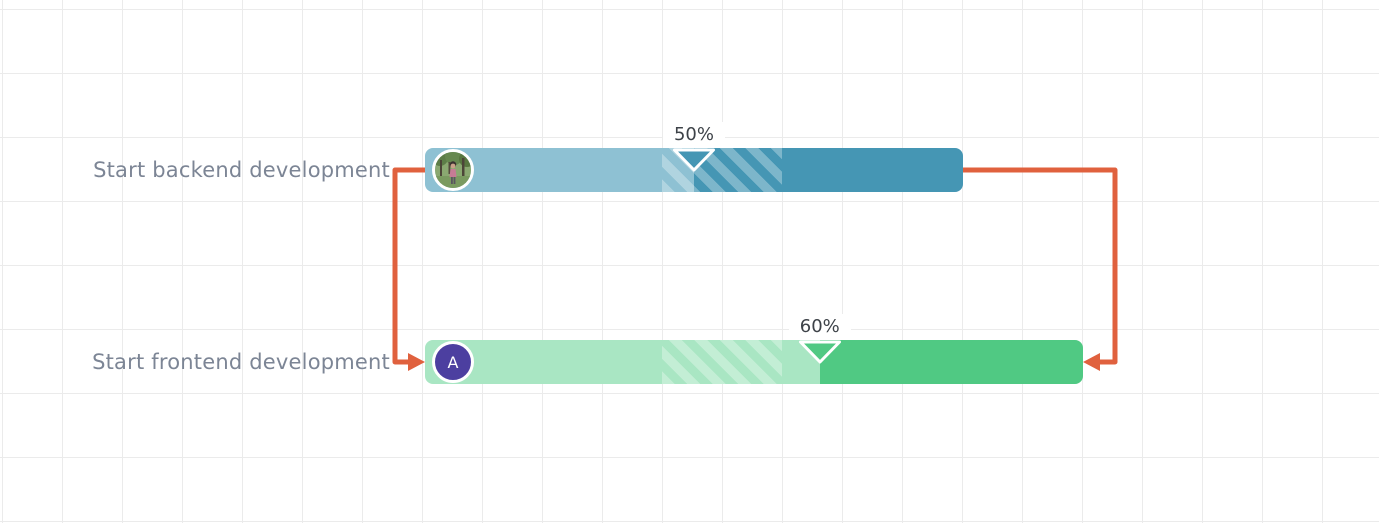 The image size is (1379, 523). Describe the element at coordinates (453, 362) in the screenshot. I see `assignee-avatar-initial: A` at that location.